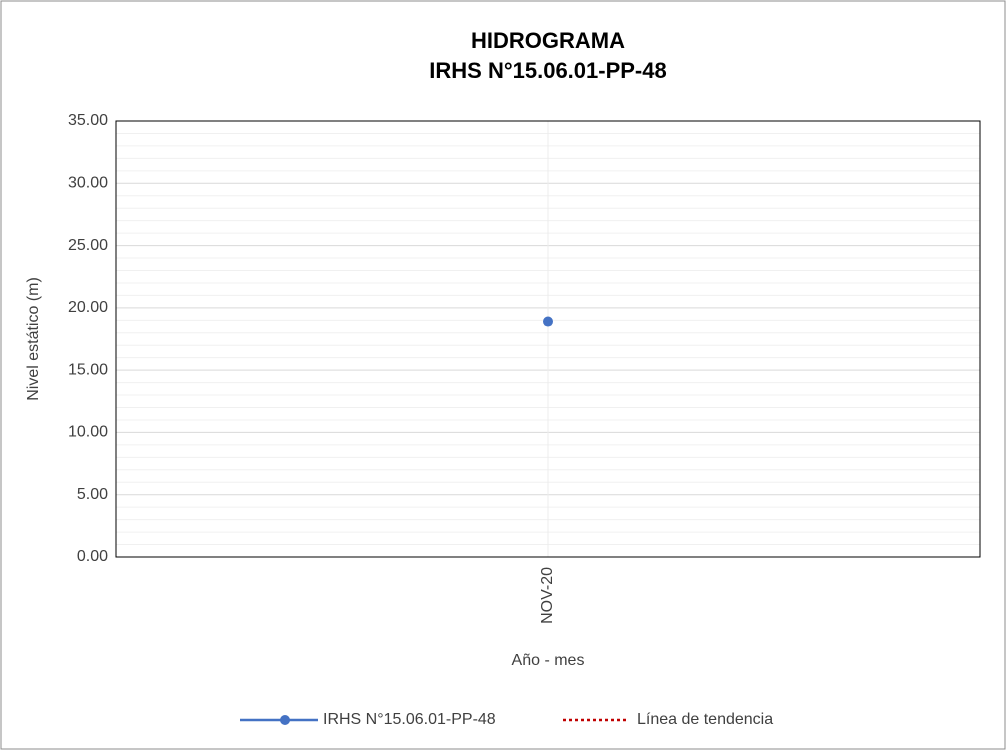 This screenshot has width=1007, height=751. Describe the element at coordinates (88, 369) in the screenshot. I see `y-tick-label: 15.00` at that location.